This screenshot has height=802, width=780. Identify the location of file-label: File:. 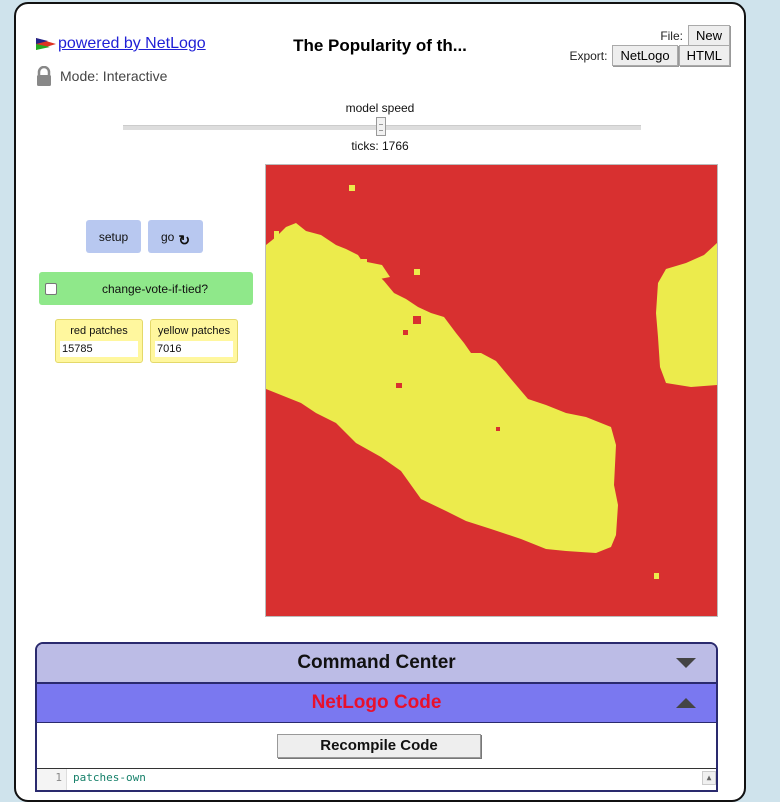
(671, 35).